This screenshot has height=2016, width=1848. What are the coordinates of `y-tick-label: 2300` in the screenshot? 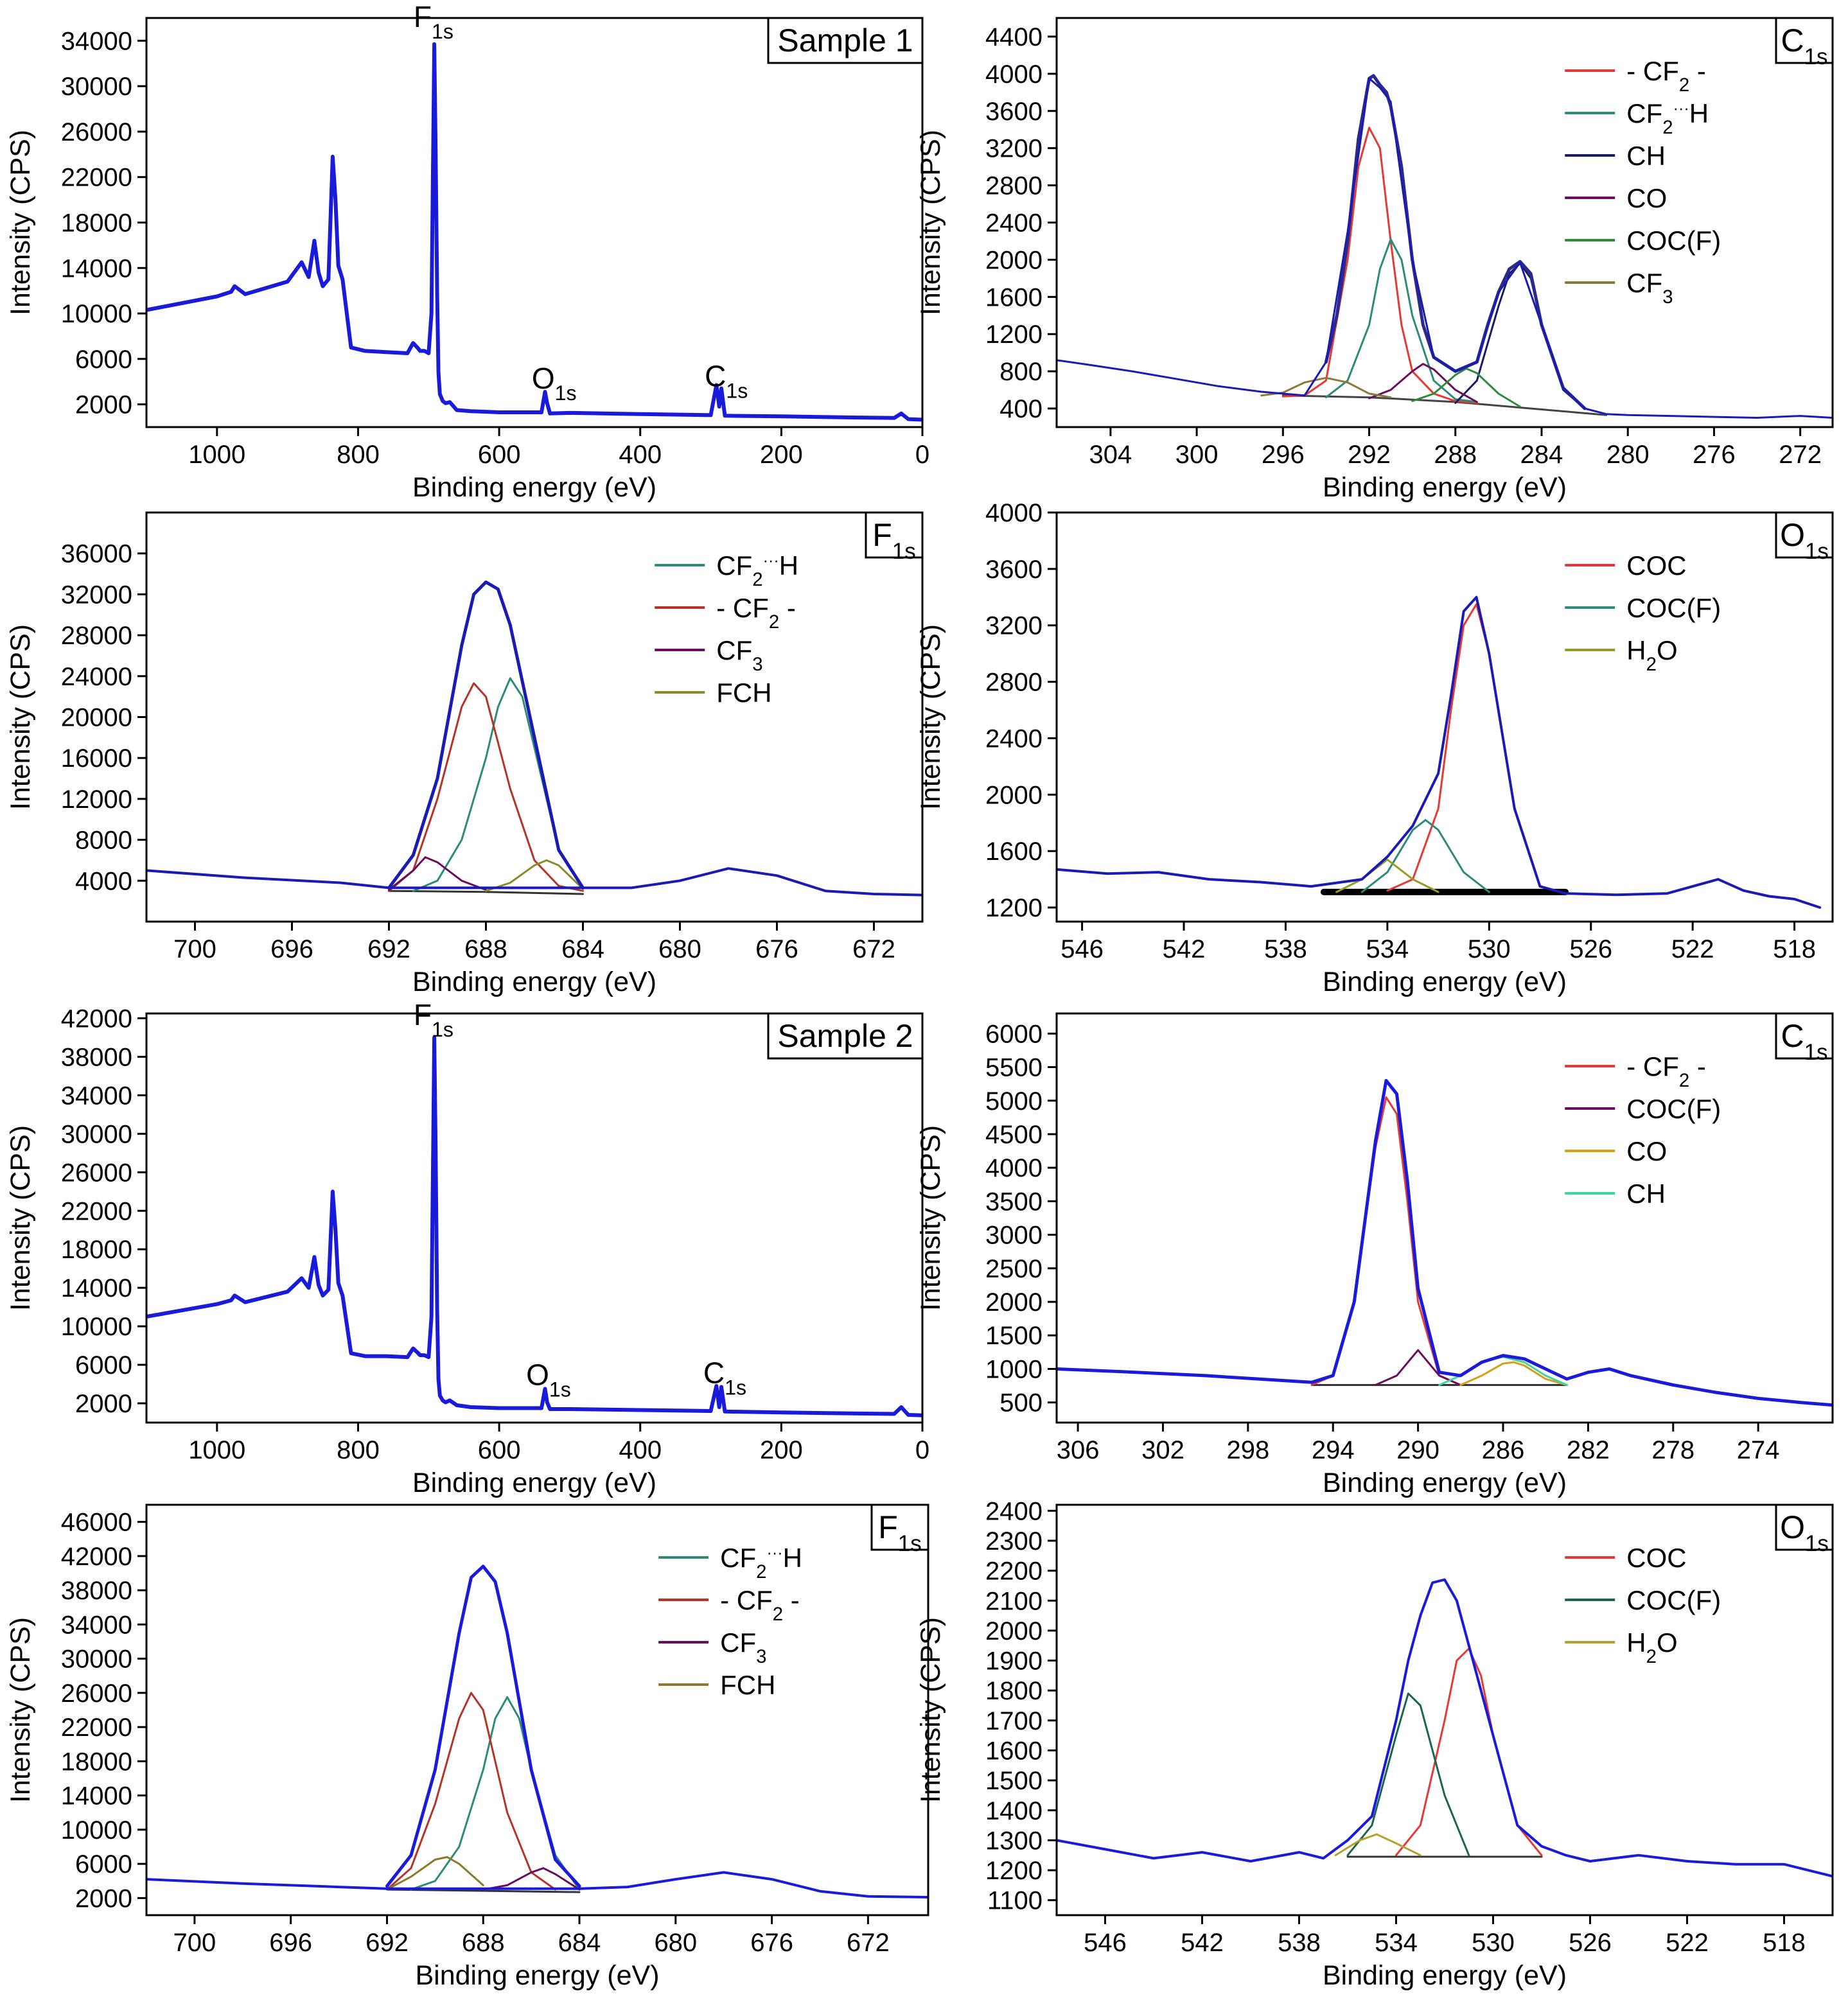 It's located at (1014, 1541).